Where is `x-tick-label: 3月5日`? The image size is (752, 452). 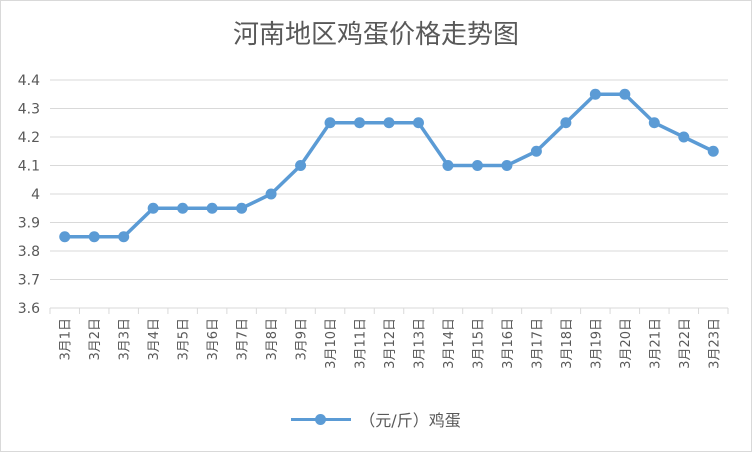 x-tick-label: 3月5日 is located at coordinates (184, 339).